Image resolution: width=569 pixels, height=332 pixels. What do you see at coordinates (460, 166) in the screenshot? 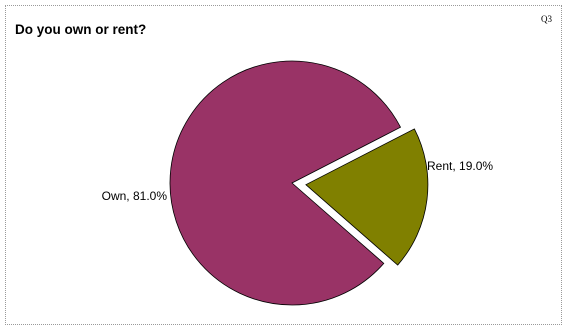
I see `pie-label-rent: Rent, 19.0%` at bounding box center [460, 166].